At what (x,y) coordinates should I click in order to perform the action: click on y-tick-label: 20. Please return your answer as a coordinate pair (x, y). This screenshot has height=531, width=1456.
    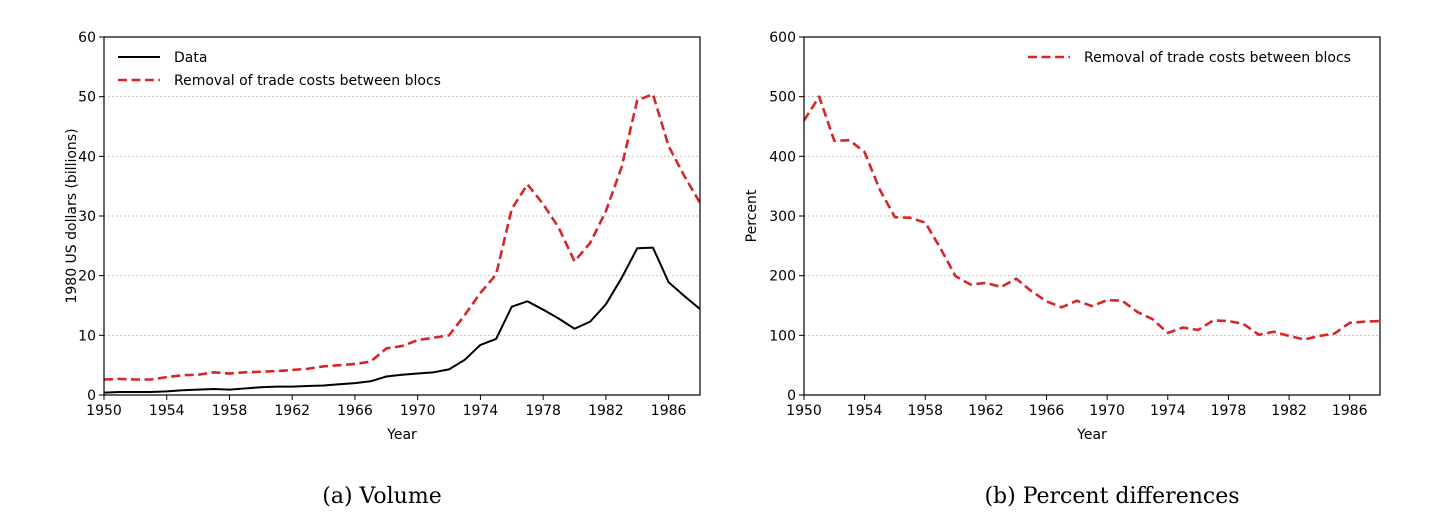
    Looking at the image, I should click on (87, 277).